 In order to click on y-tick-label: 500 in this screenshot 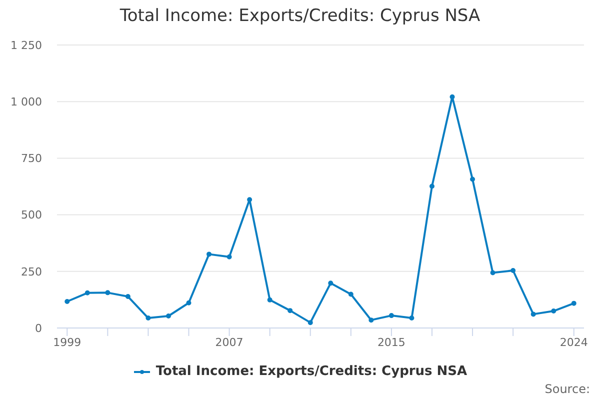, I will do `click(31, 215)`.